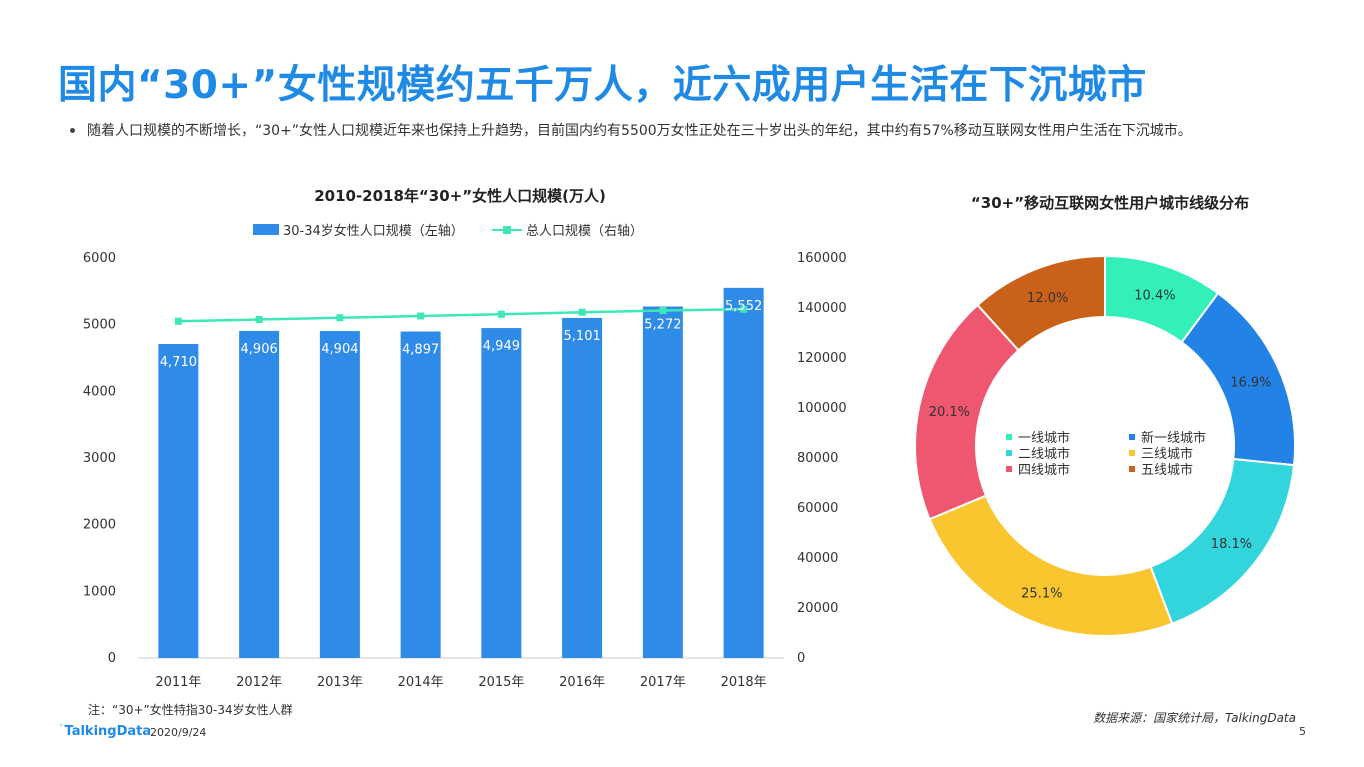 Image resolution: width=1364 pixels, height=767 pixels. Describe the element at coordinates (663, 682) in the screenshot. I see `x-tick-label: 2017年` at that location.